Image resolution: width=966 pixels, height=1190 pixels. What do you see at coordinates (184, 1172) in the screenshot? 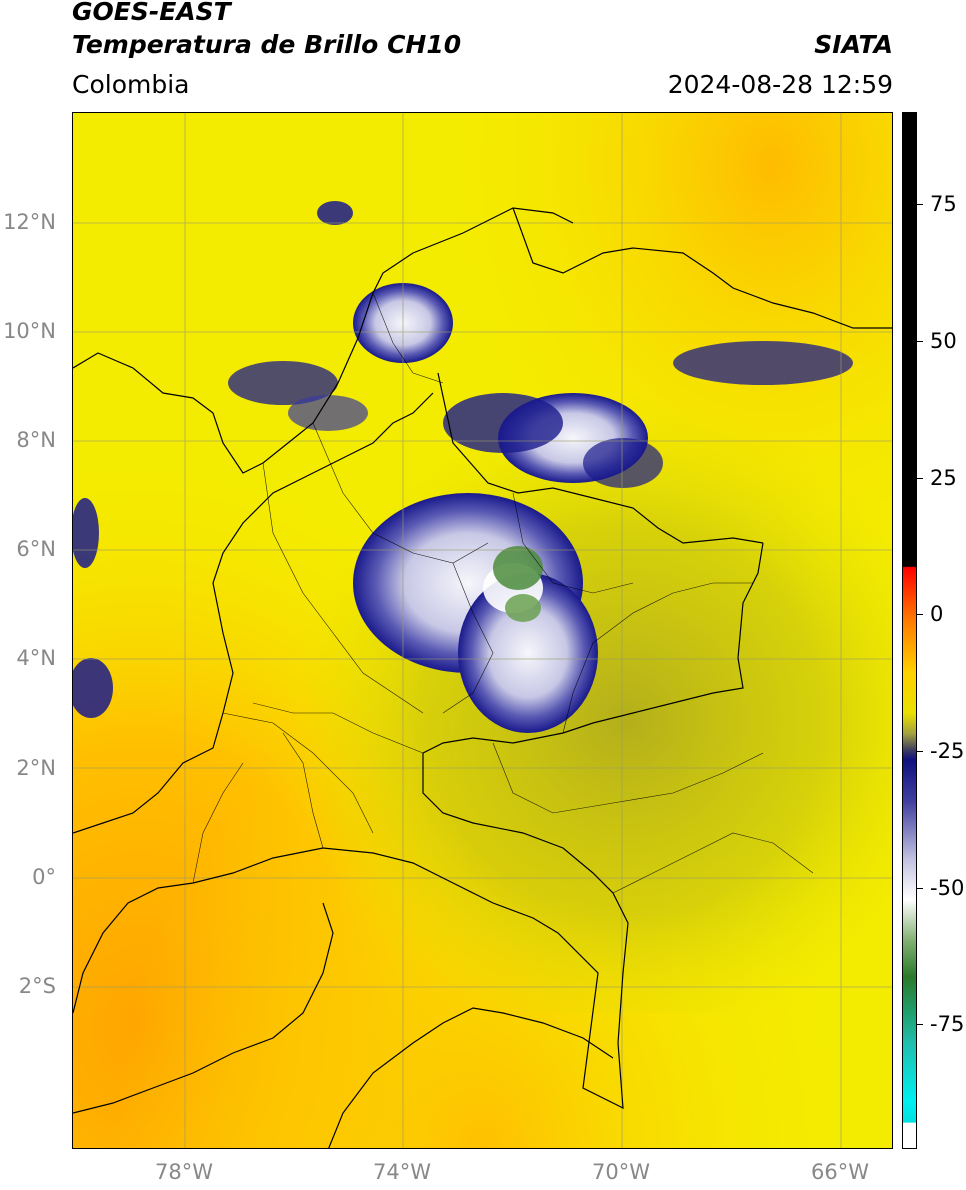
I see `lon-label: 78°W` at bounding box center [184, 1172].